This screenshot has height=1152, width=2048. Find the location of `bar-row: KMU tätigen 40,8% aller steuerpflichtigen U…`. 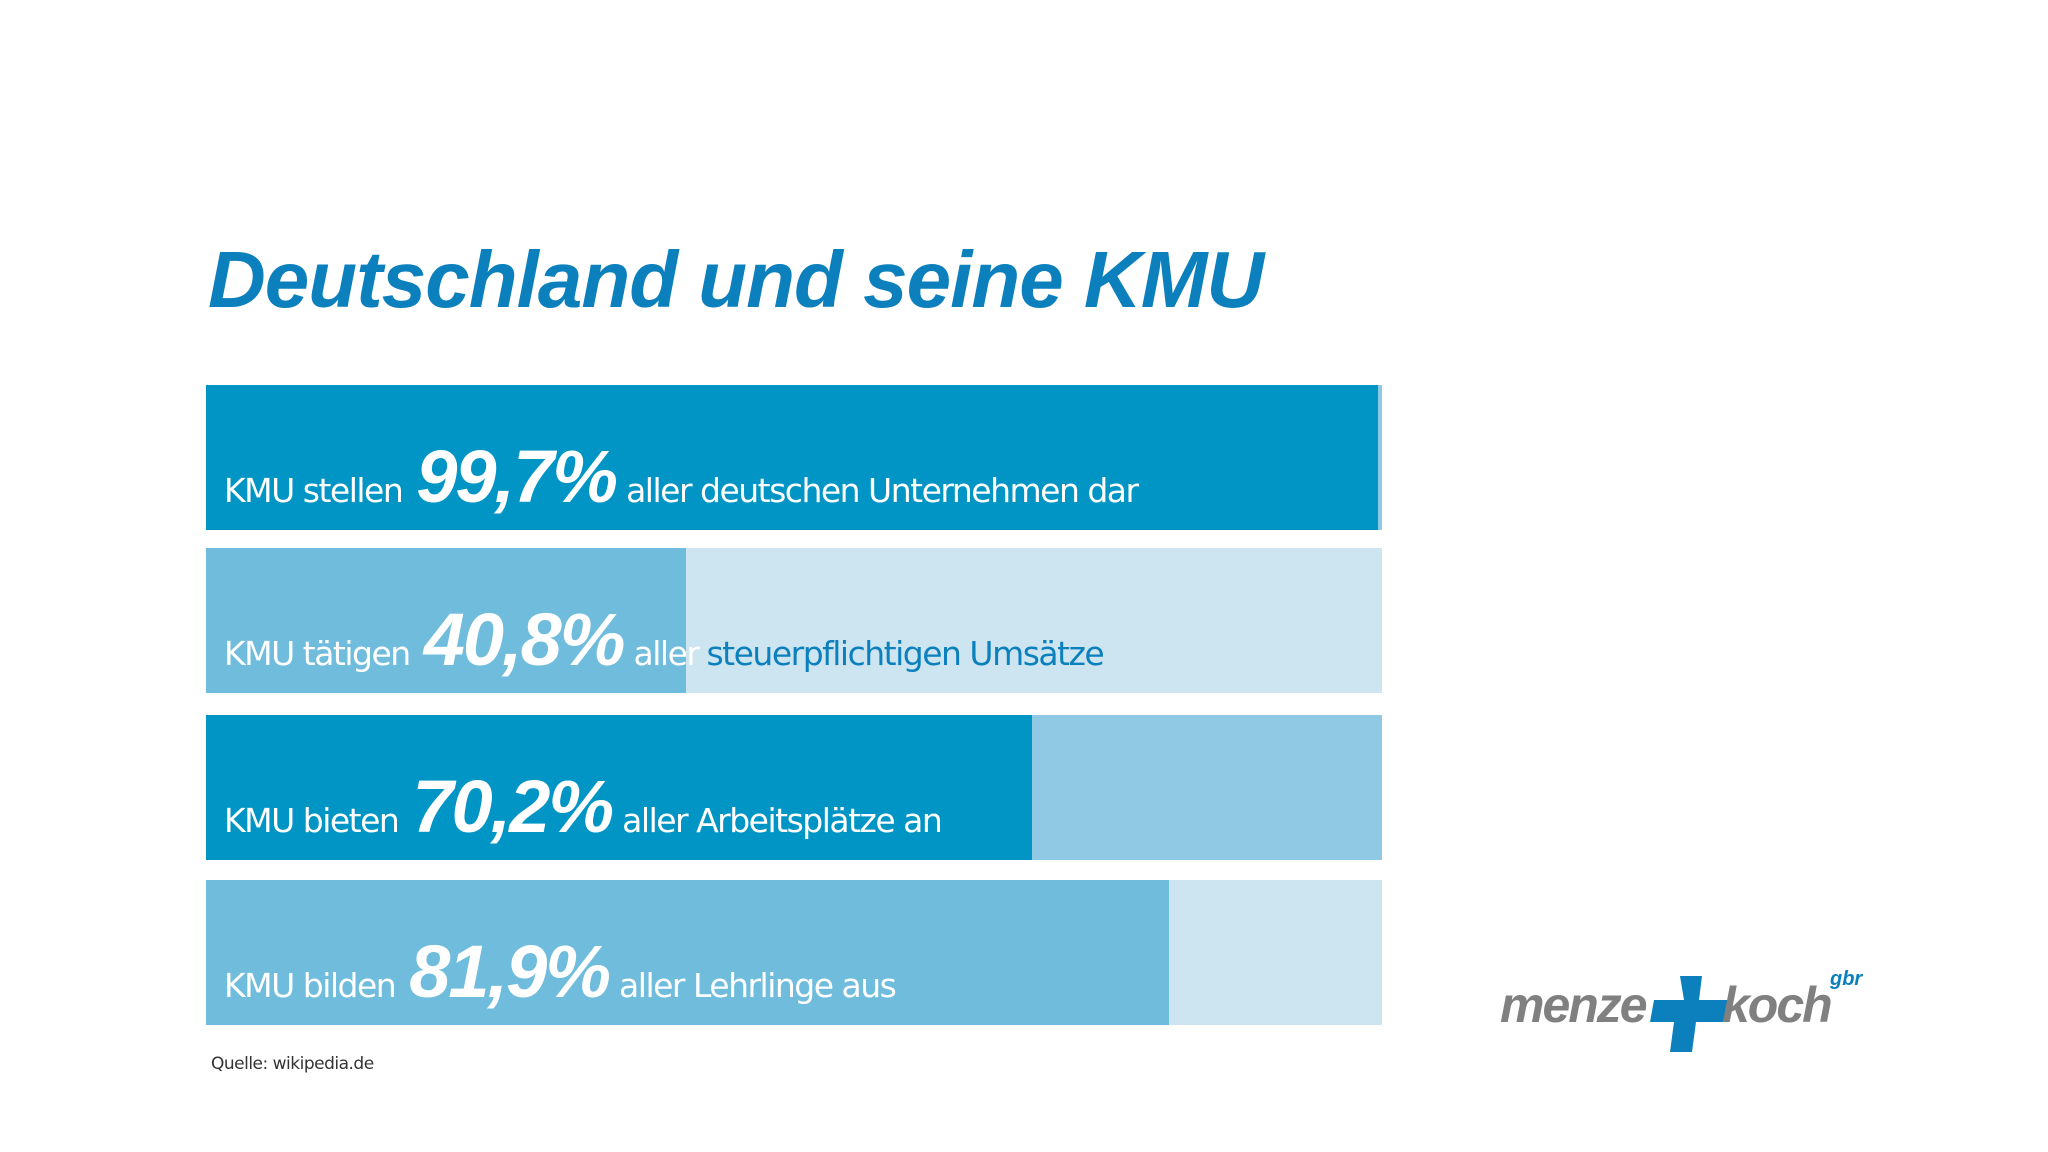

bar-row: KMU tätigen 40,8% aller steuerpflichtigen U… is located at coordinates (794, 620).